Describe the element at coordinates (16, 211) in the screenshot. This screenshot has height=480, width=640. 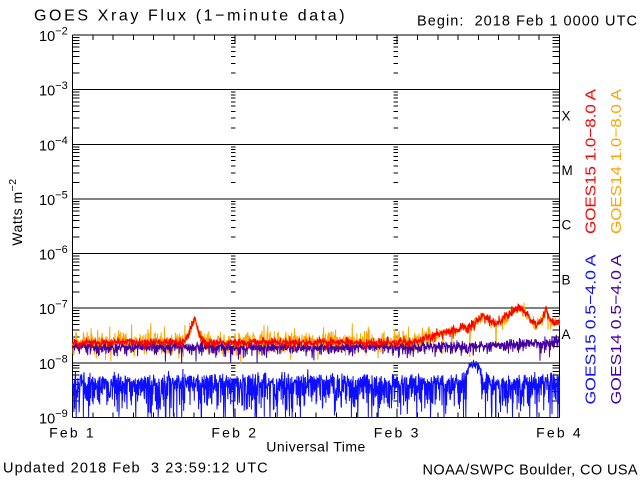
I see `svg-text: Watts m−2` at that location.